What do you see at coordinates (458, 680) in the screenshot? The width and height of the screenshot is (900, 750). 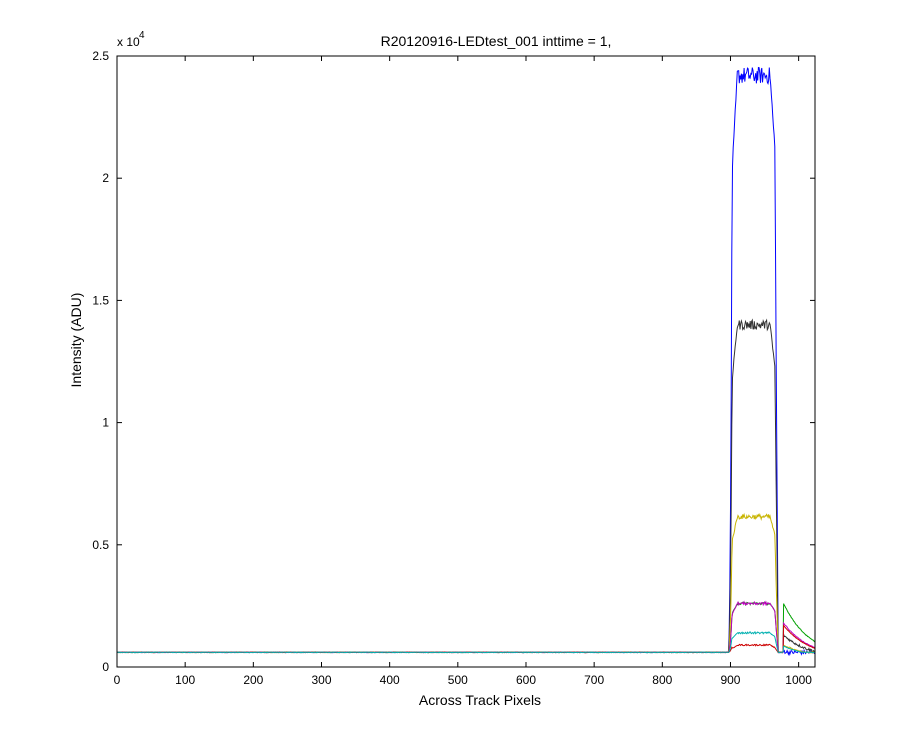 I see `x-tick-label: 500` at bounding box center [458, 680].